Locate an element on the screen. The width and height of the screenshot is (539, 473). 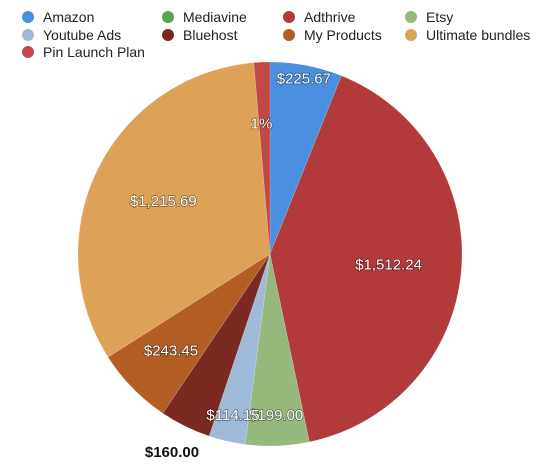
legend-label: Amazon is located at coordinates (68, 17).